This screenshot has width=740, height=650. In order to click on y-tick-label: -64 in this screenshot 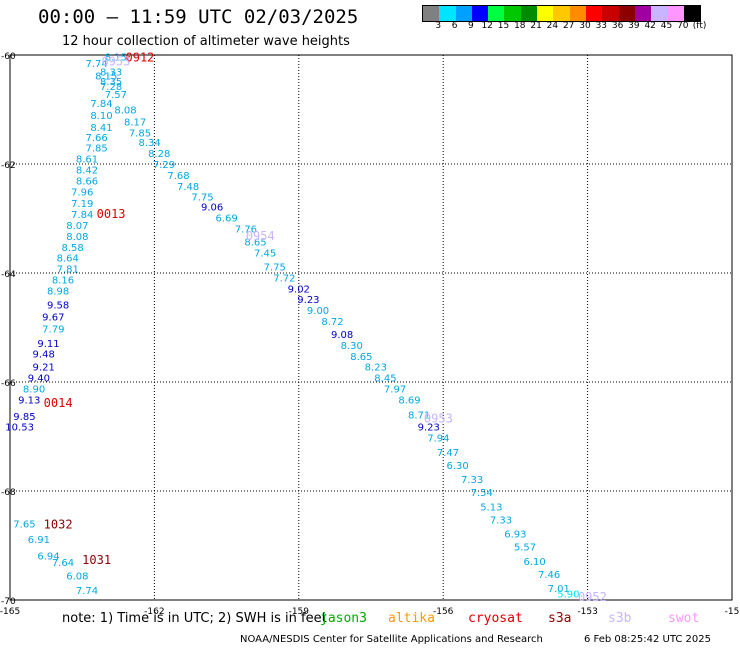, I will do `click(8, 275)`.